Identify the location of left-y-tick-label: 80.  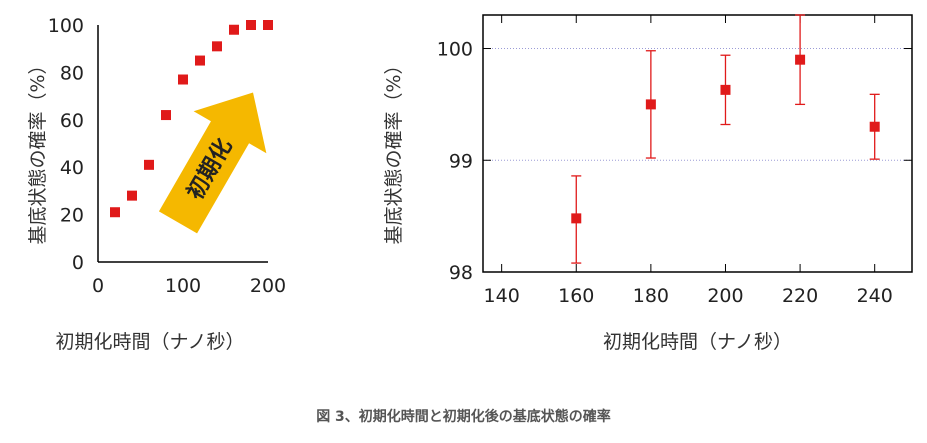
(72, 73).